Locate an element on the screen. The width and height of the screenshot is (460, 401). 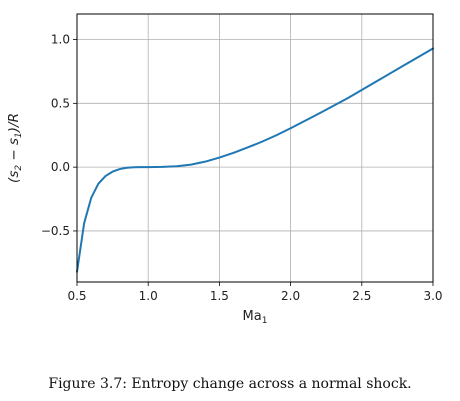
y-axis-label-close: )/R is located at coordinates (14, 123).